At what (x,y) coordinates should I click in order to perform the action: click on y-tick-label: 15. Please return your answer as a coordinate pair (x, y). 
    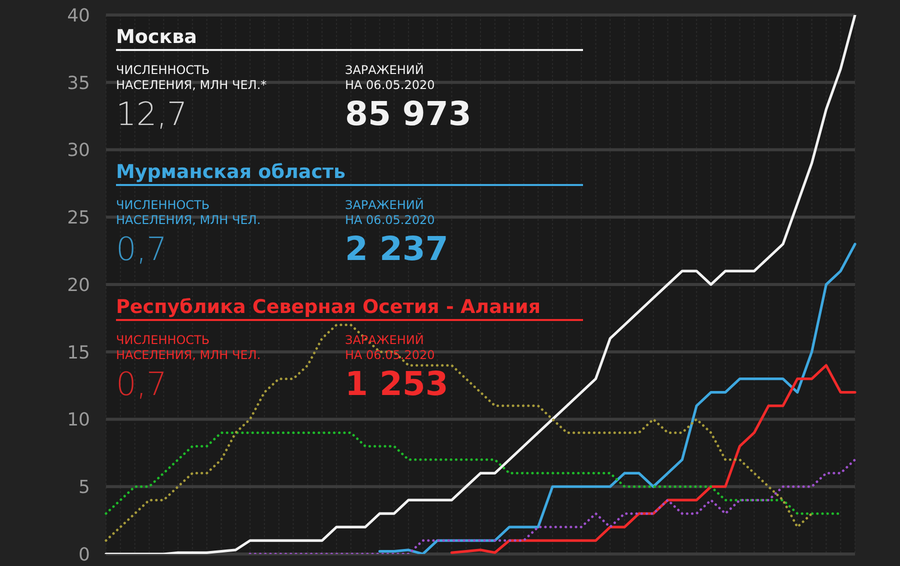
    Looking at the image, I should click on (78, 353).